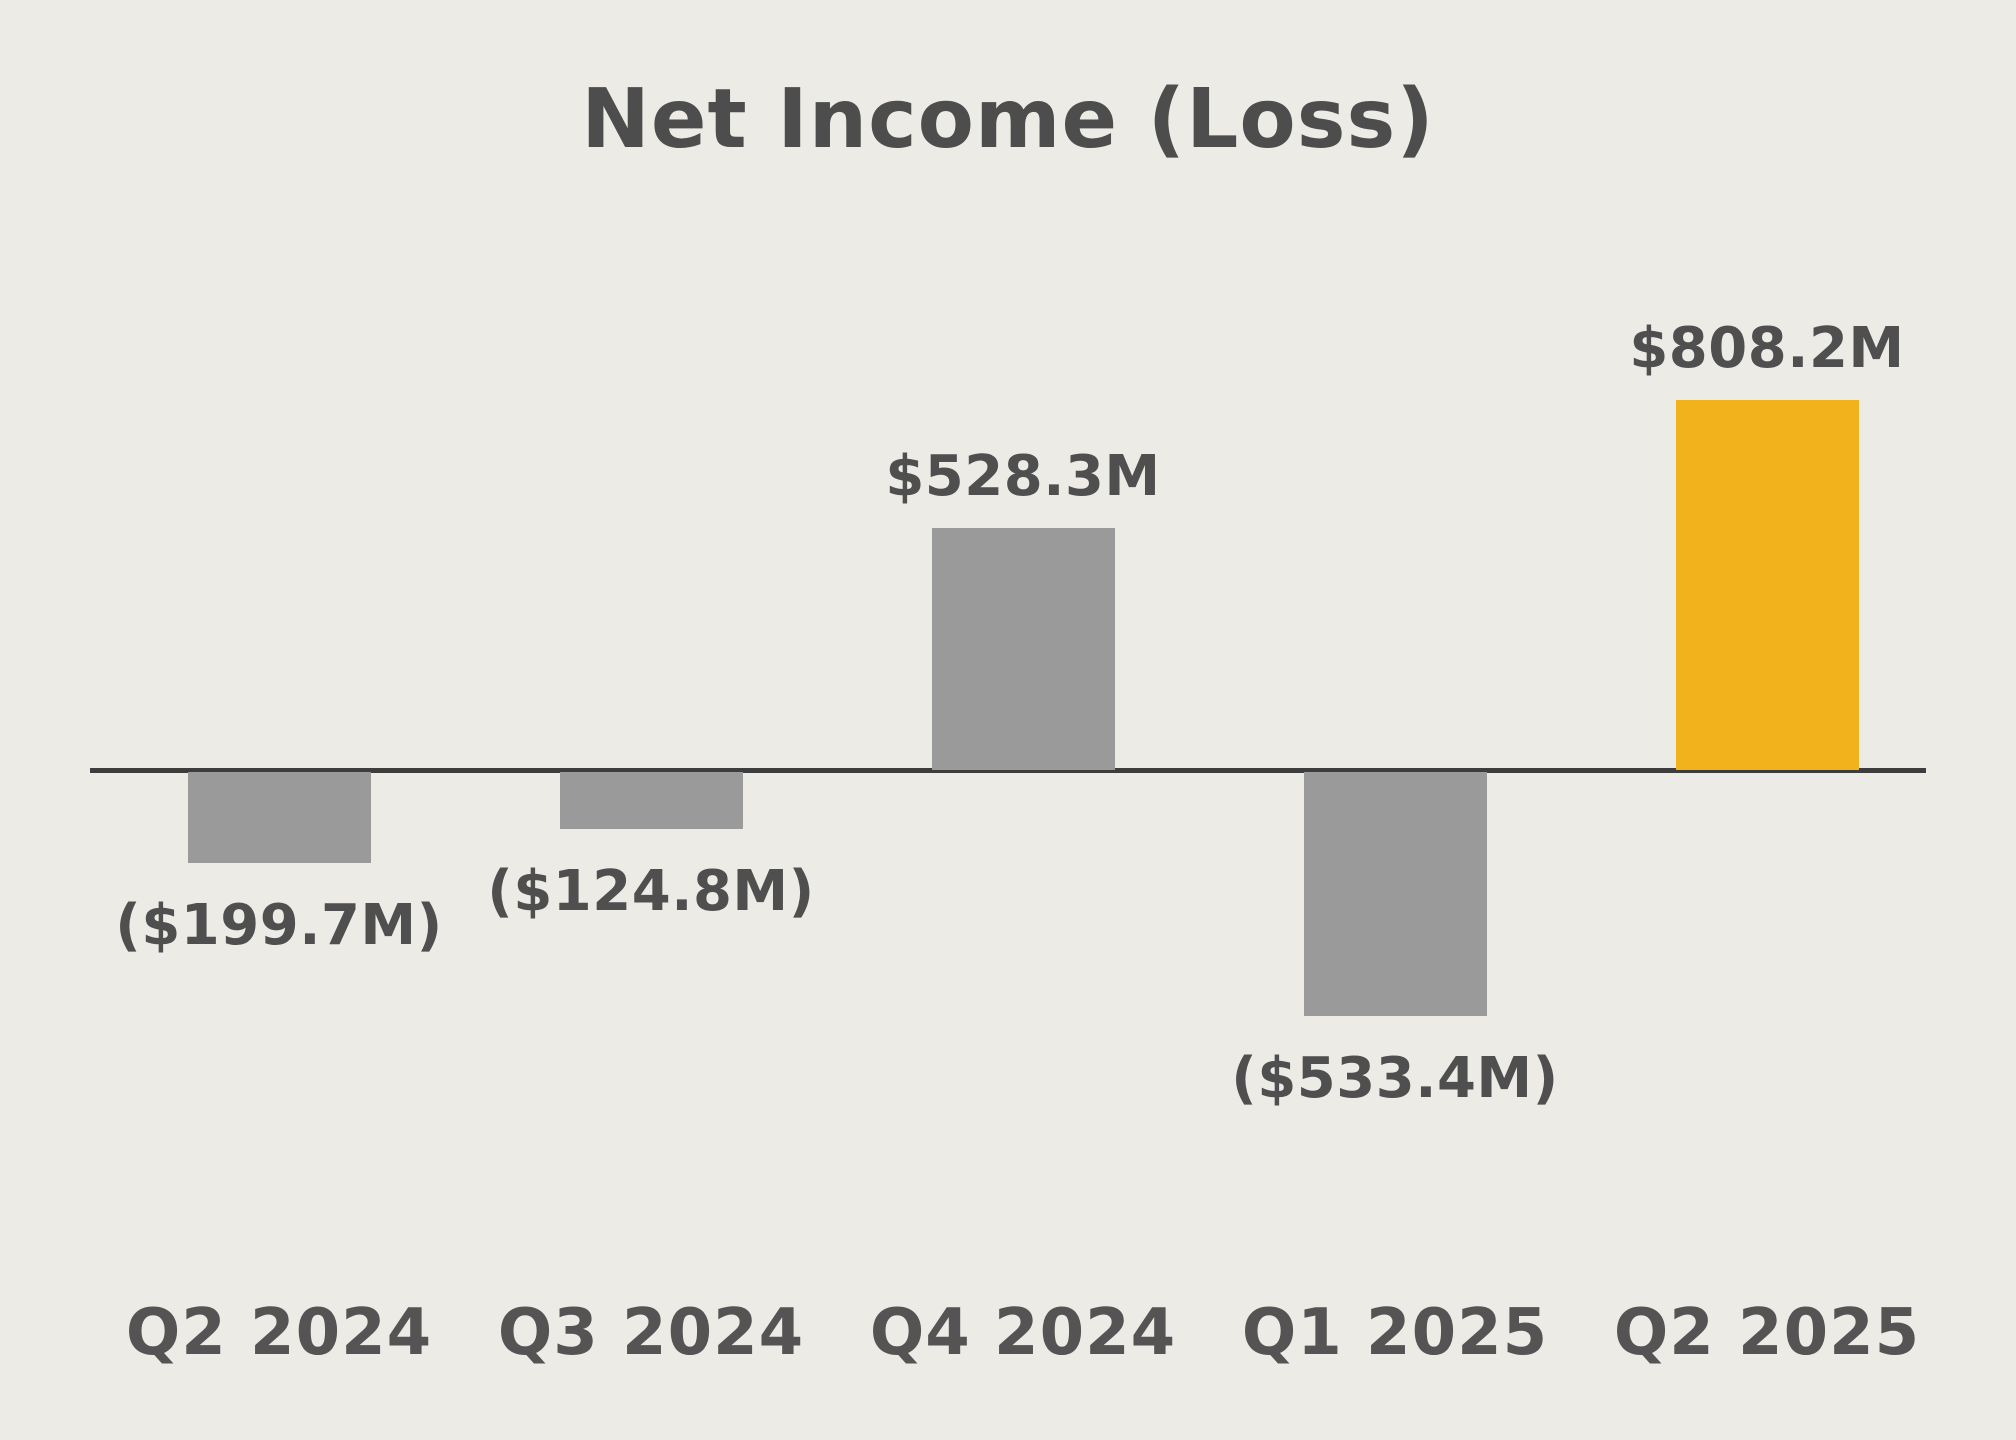  What do you see at coordinates (279, 926) in the screenshot?
I see `value-label-q2-2024: ($199.7M)` at bounding box center [279, 926].